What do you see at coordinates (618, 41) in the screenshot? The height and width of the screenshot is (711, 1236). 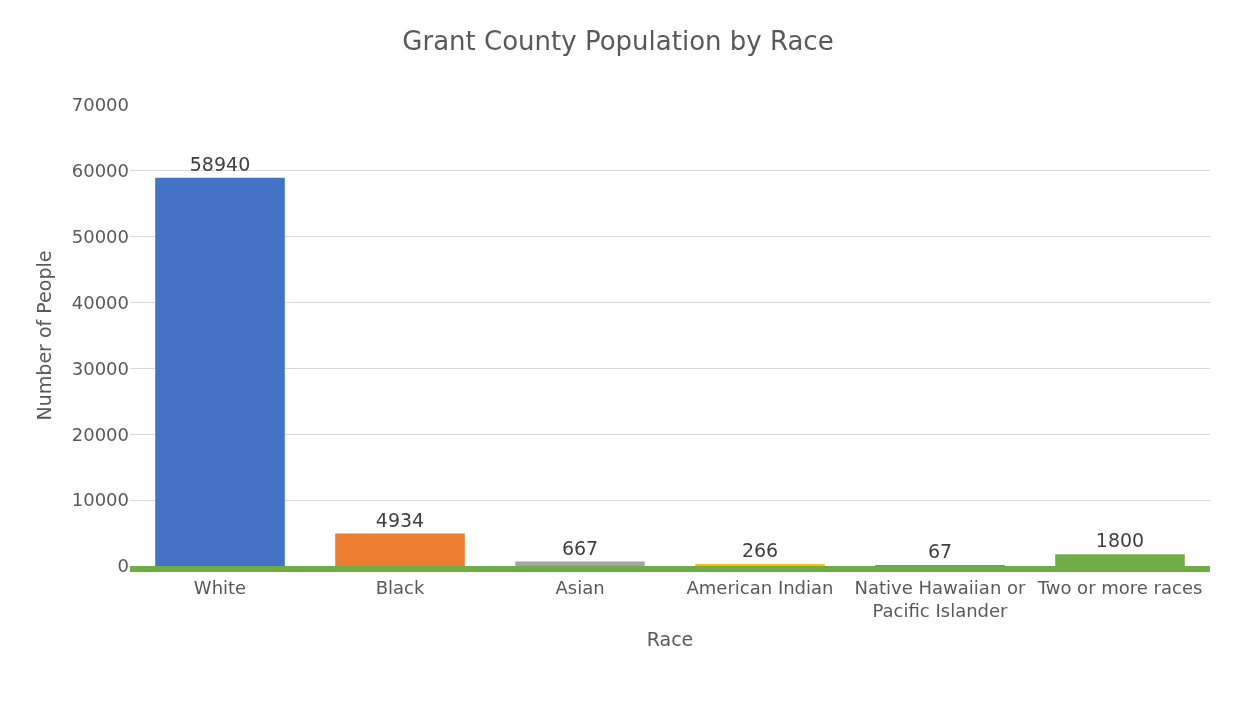 I see `chart-title: Grant County Population by Race` at bounding box center [618, 41].